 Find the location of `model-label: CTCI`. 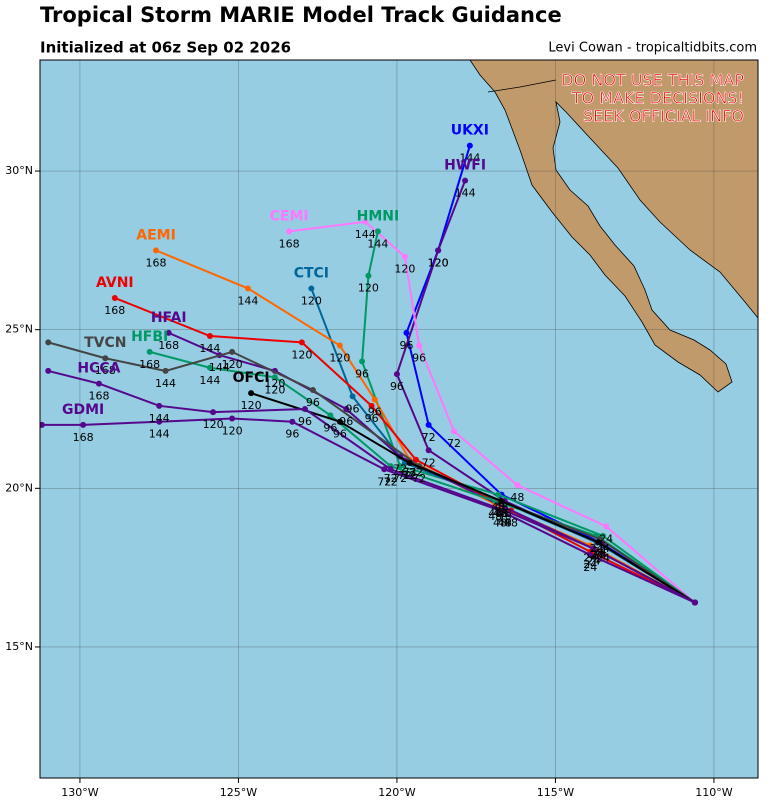

model-label: CTCI is located at coordinates (311, 273).